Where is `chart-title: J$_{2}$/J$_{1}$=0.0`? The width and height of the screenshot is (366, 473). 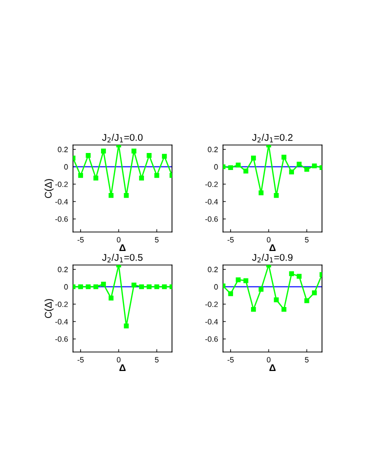 chart-title: J$_{2}$/J$_{1}$=0.0 is located at coordinates (122, 138).